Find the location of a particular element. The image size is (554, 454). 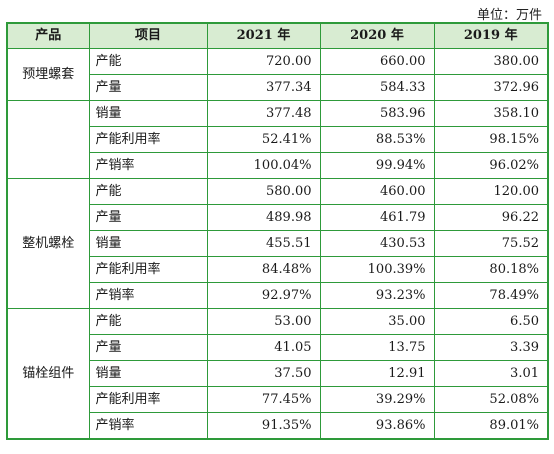

value-2019: 3.39 is located at coordinates (491, 347).